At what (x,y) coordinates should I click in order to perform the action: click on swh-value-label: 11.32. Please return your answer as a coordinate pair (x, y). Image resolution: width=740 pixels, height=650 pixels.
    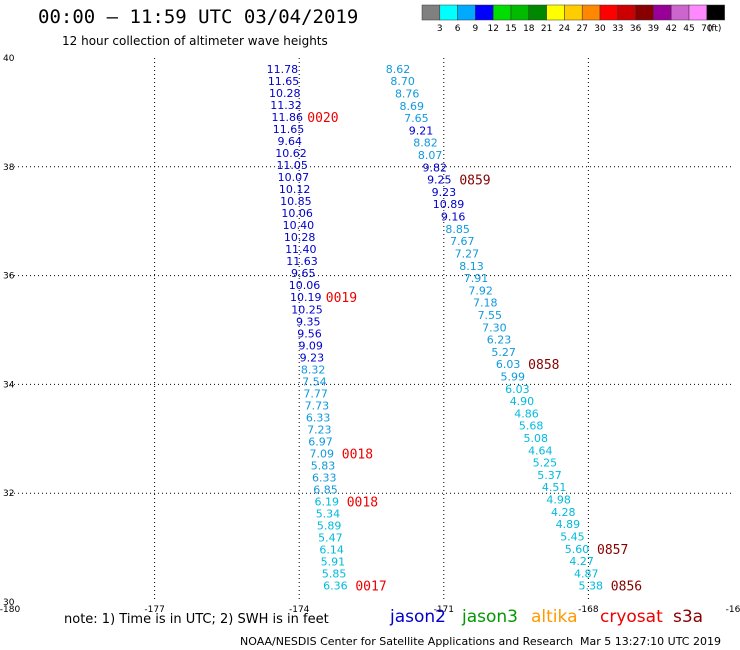
    Looking at the image, I should click on (286, 105).